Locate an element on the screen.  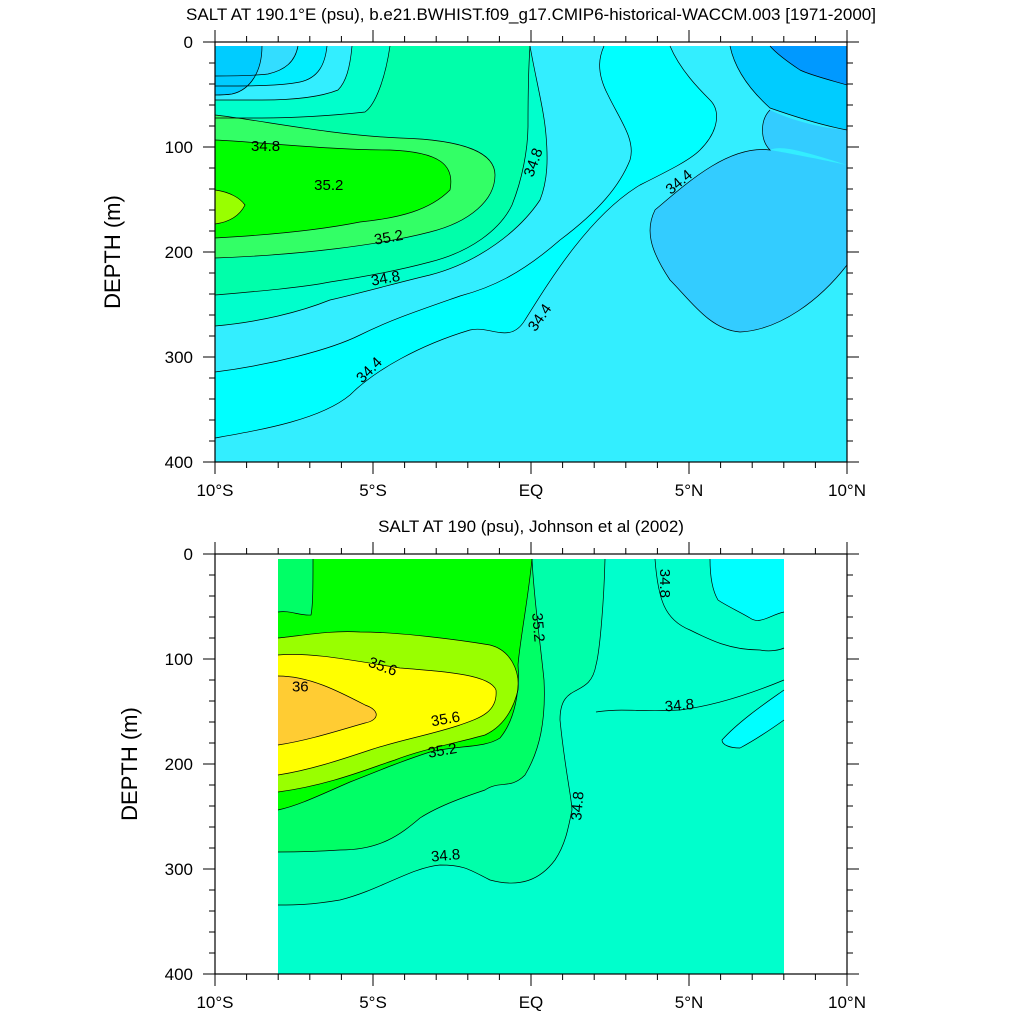
contour-line-34.8-right is located at coordinates (719, 605).